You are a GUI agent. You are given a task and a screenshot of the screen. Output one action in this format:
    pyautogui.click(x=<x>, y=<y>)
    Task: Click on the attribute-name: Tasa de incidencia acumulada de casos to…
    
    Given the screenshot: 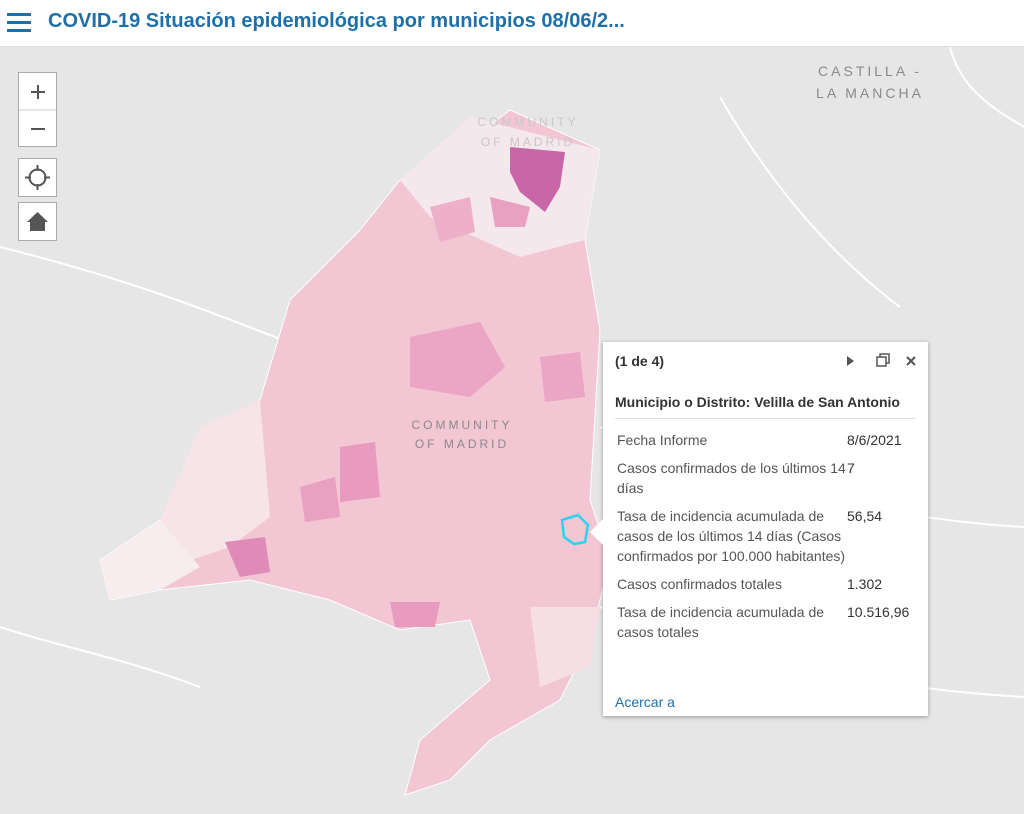 What is the action you would take?
    pyautogui.click(x=721, y=622)
    